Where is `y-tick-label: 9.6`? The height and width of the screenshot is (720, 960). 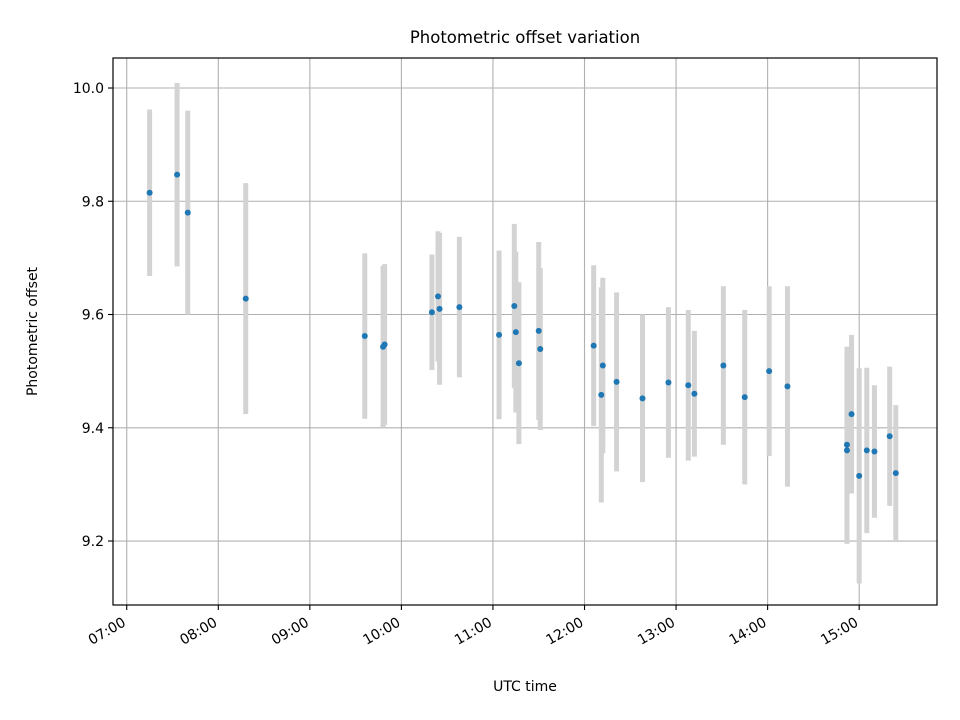
y-tick-label: 9.6 is located at coordinates (93, 316).